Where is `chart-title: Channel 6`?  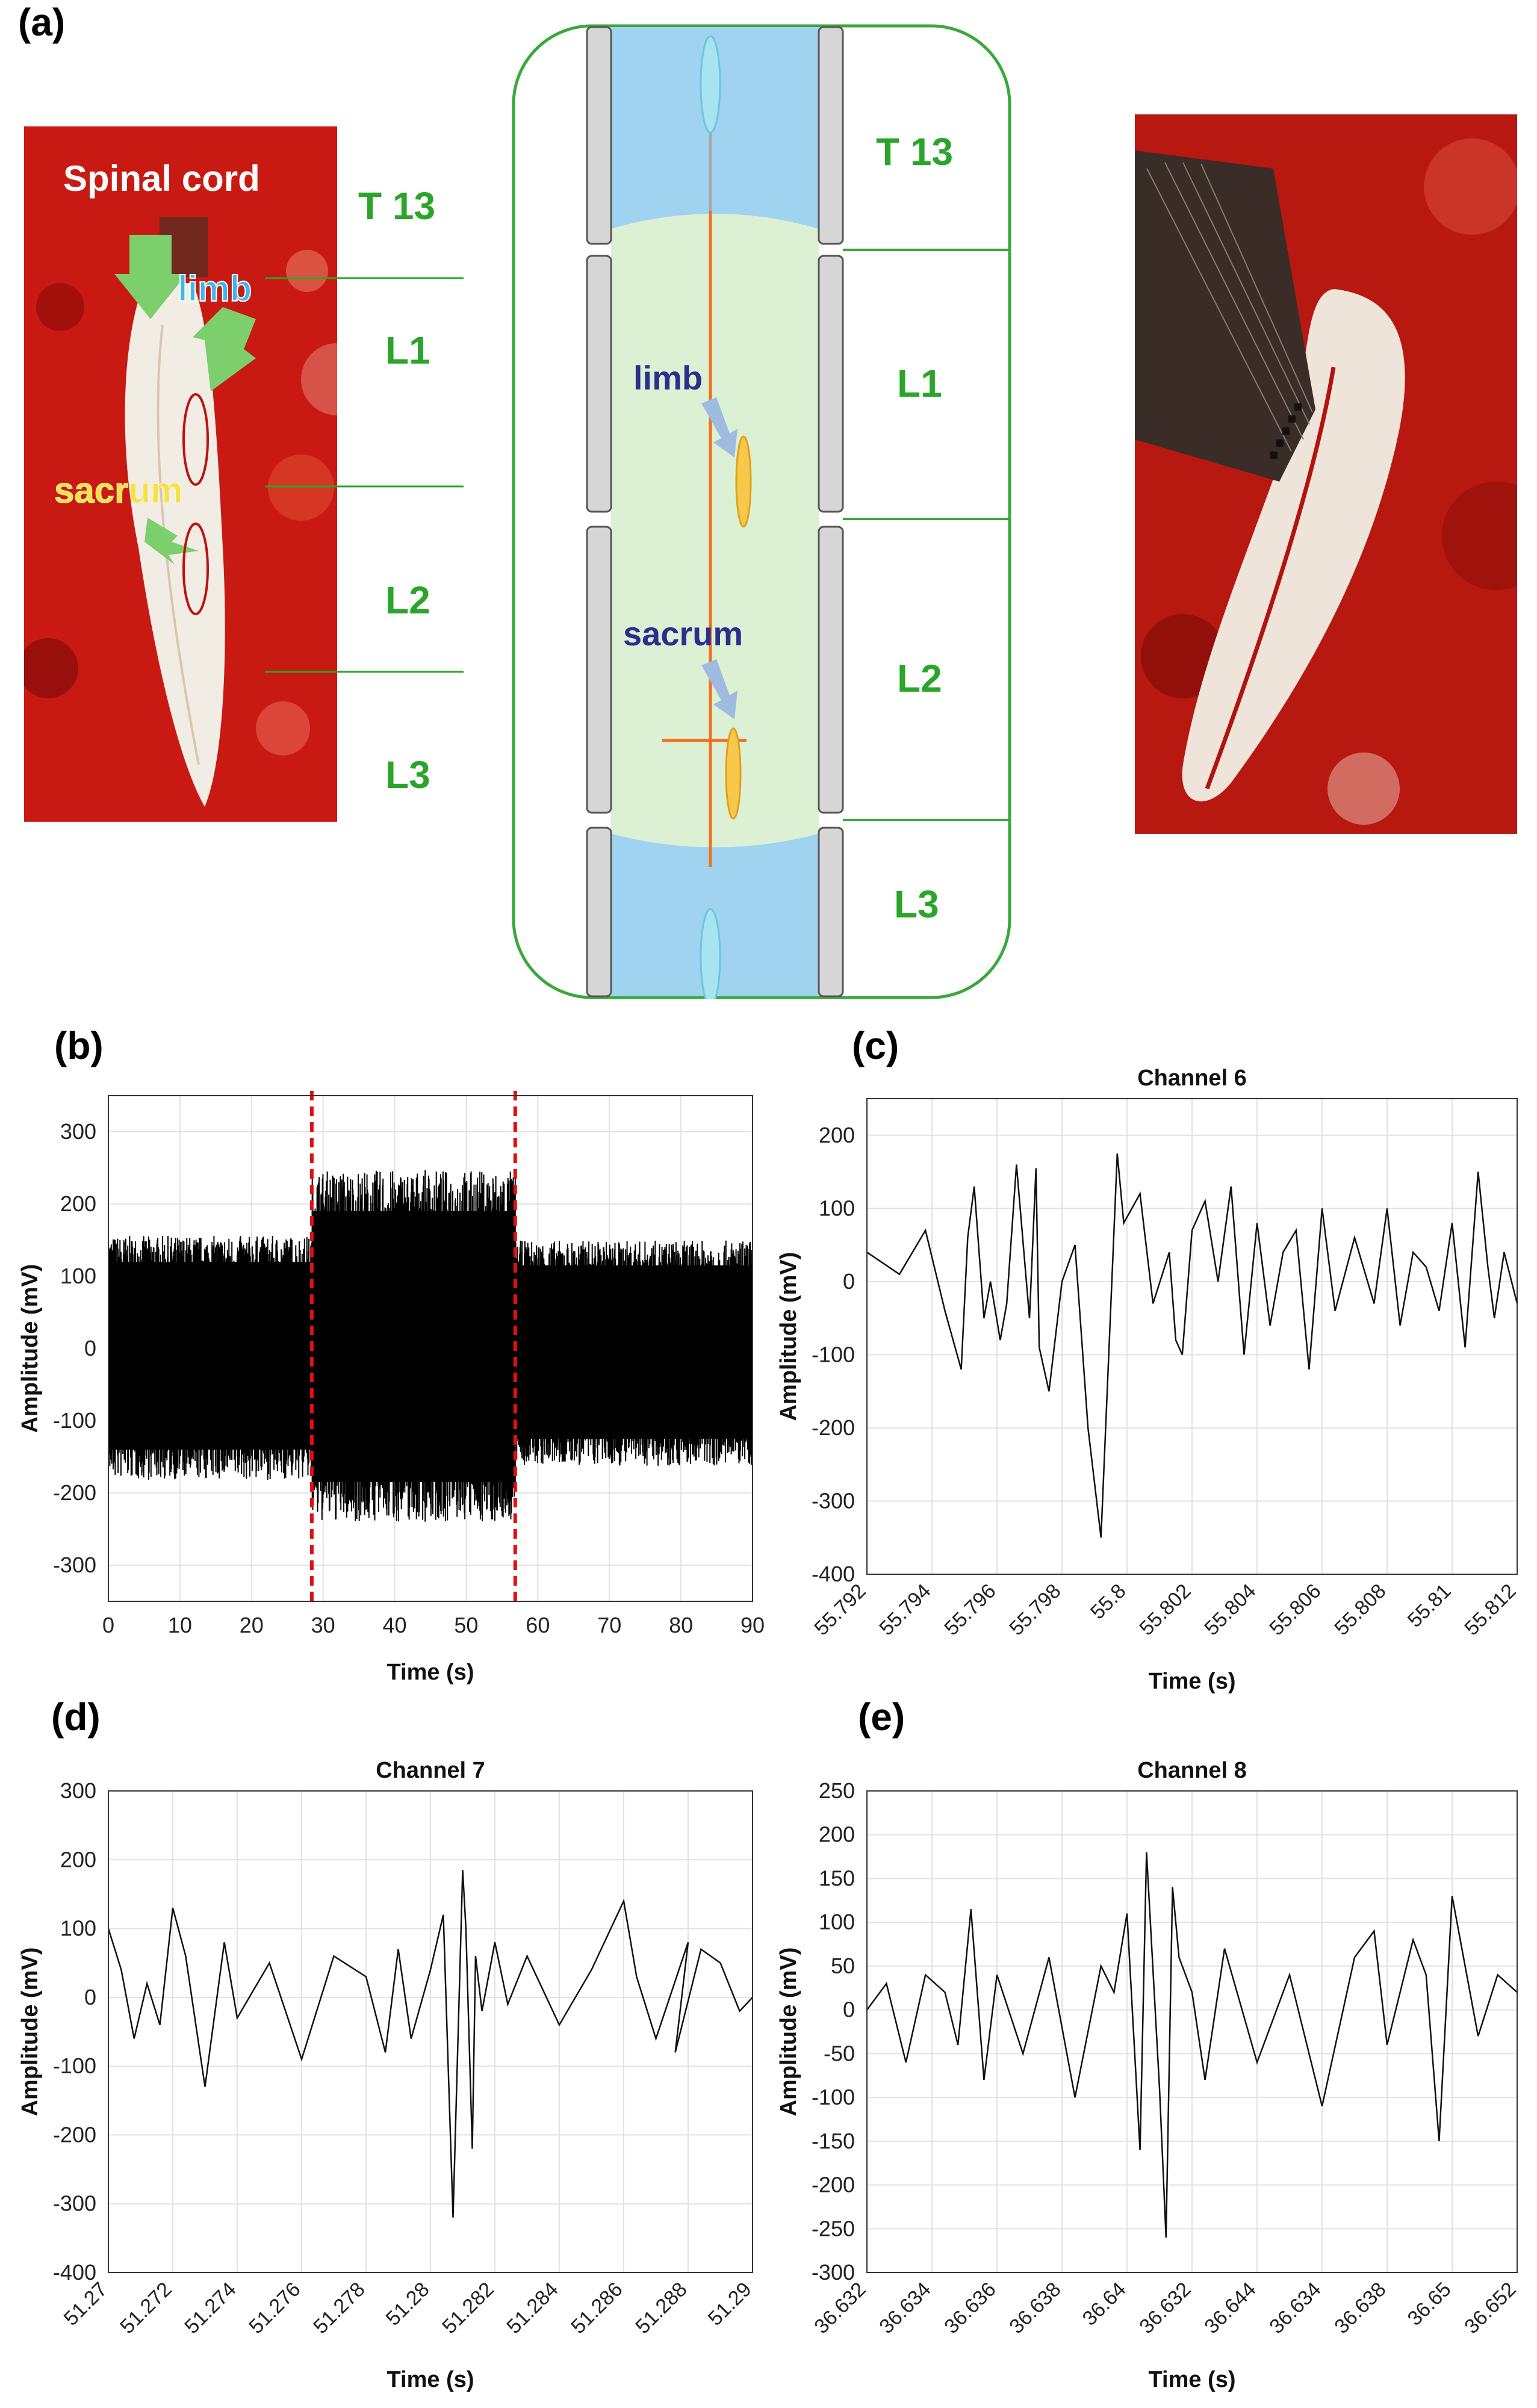 chart-title: Channel 6 is located at coordinates (1192, 1078).